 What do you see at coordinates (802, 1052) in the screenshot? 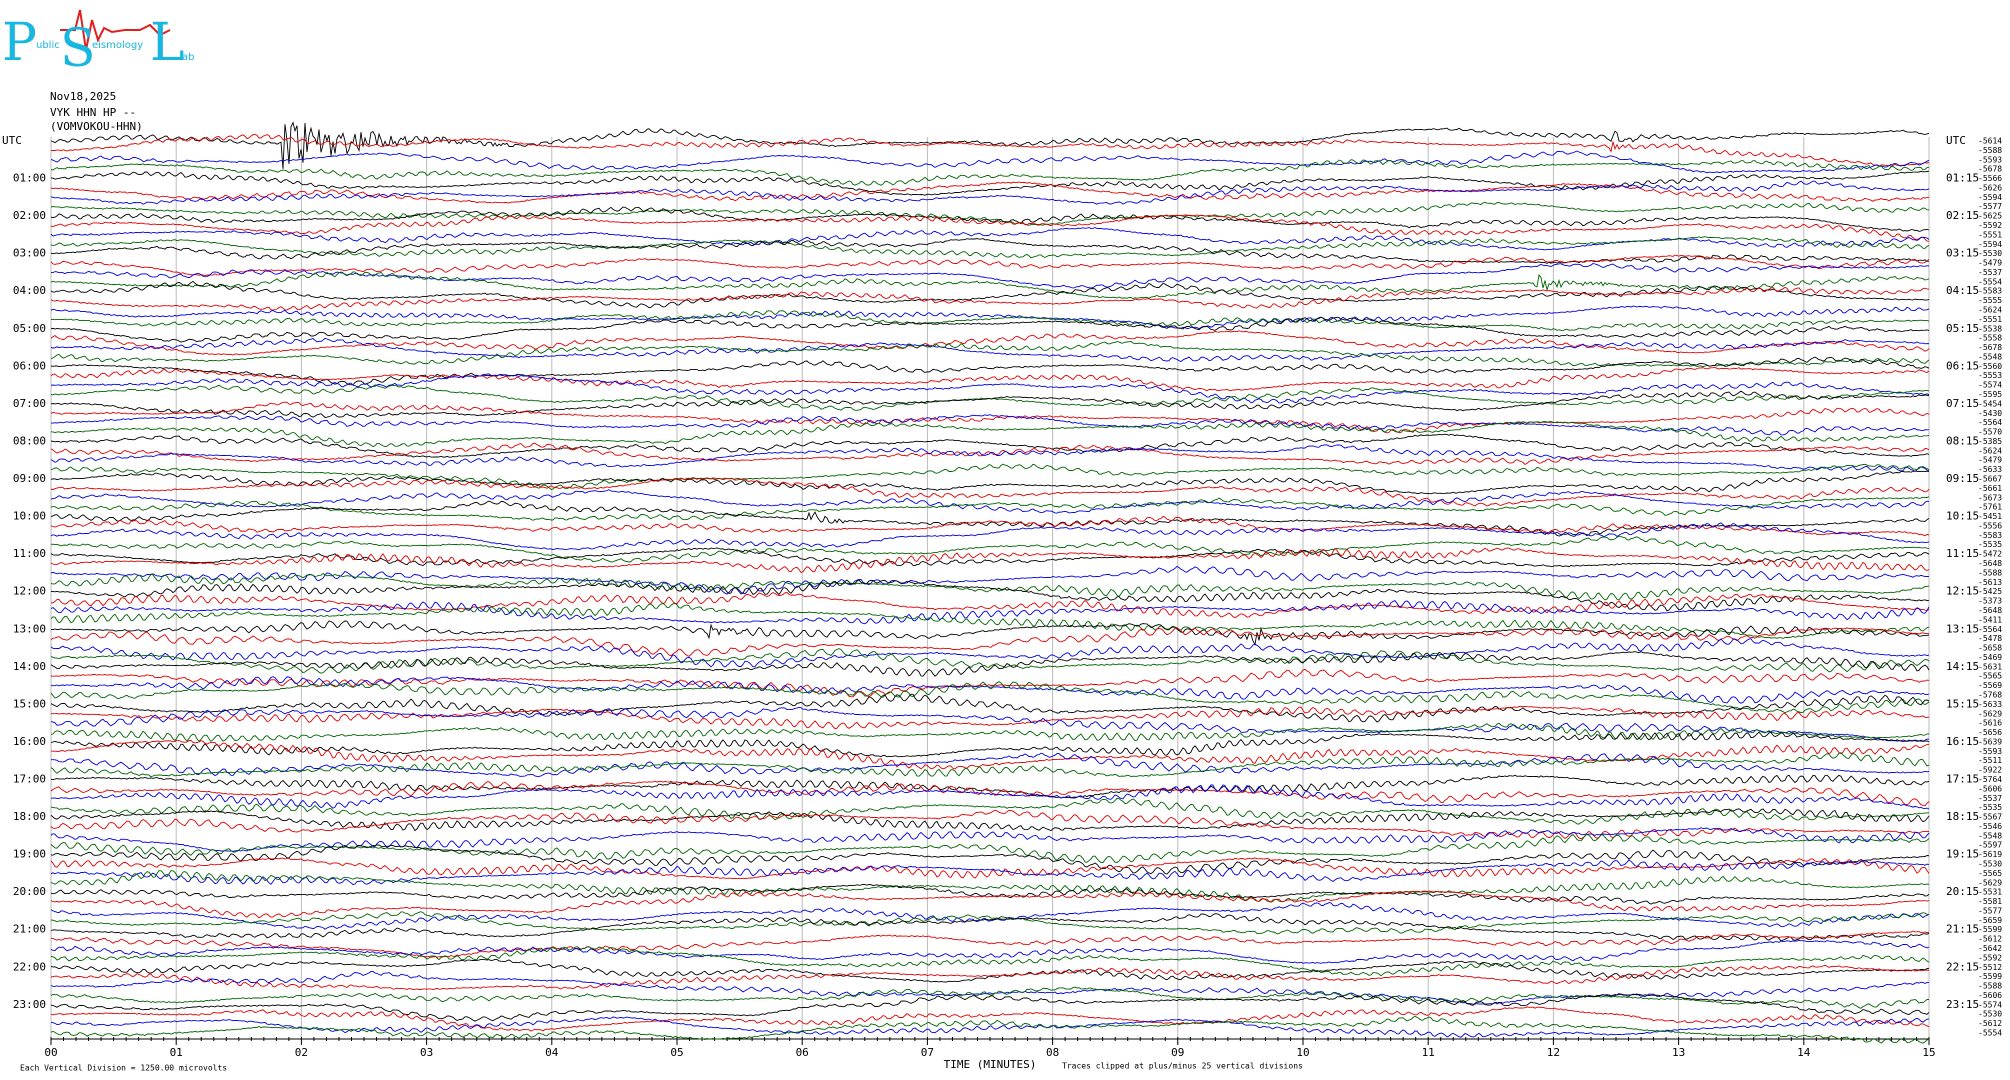
I see `x-tick-label: 06` at bounding box center [802, 1052].